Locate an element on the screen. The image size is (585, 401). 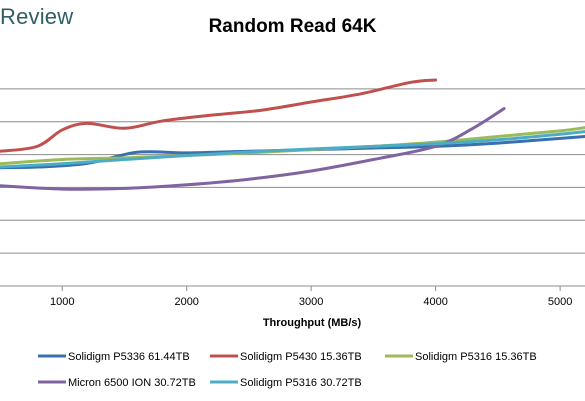
x-tick-label: 1000 is located at coordinates (62, 302).